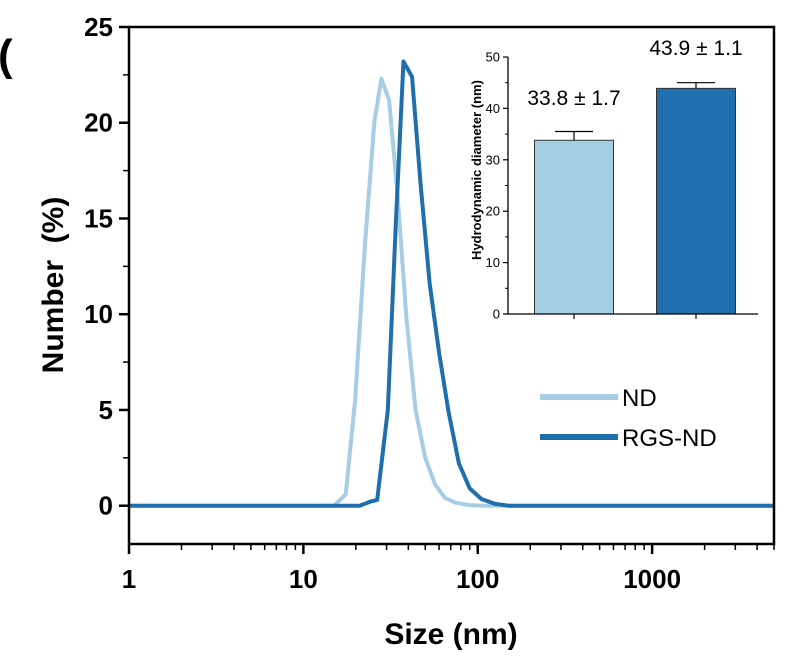 Image resolution: width=787 pixels, height=660 pixels. Describe the element at coordinates (696, 201) in the screenshot. I see `inset-bar-rgs-nd` at that location.